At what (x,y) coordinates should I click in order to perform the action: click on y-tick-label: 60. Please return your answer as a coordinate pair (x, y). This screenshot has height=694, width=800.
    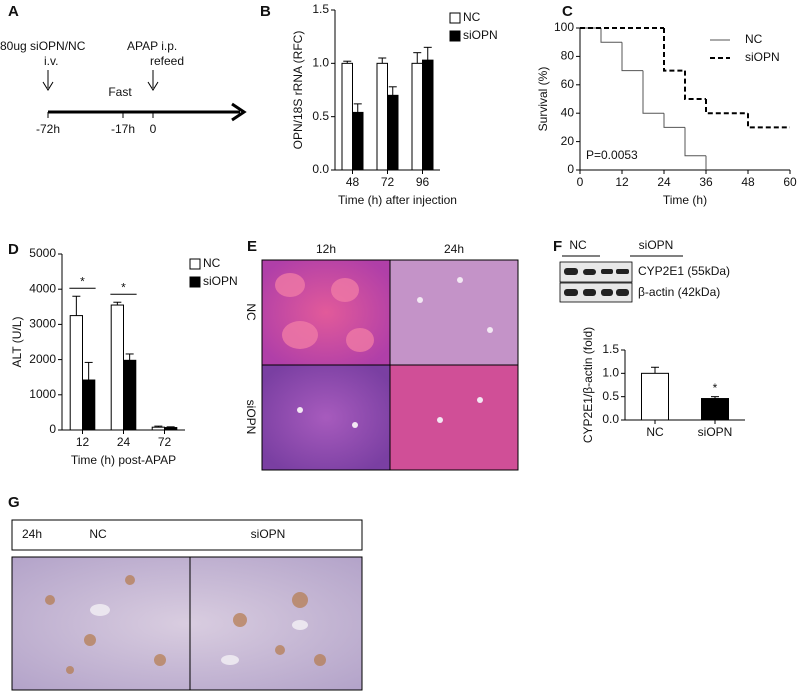
    Looking at the image, I should click on (568, 84).